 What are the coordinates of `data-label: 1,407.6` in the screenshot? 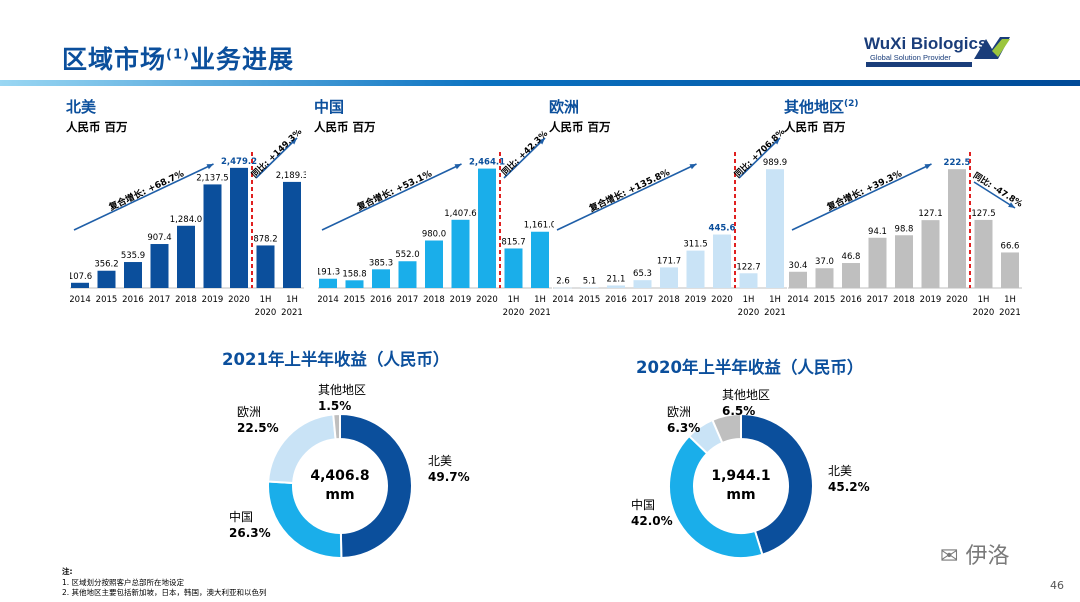 It's located at (460, 214).